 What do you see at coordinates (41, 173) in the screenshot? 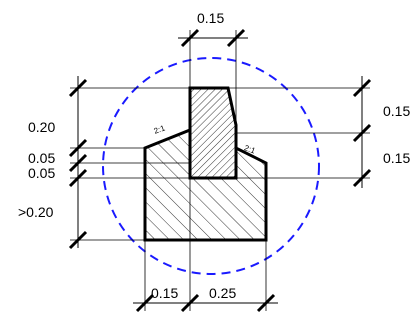
I see `left-step-lower-label: 0.05` at bounding box center [41, 173].